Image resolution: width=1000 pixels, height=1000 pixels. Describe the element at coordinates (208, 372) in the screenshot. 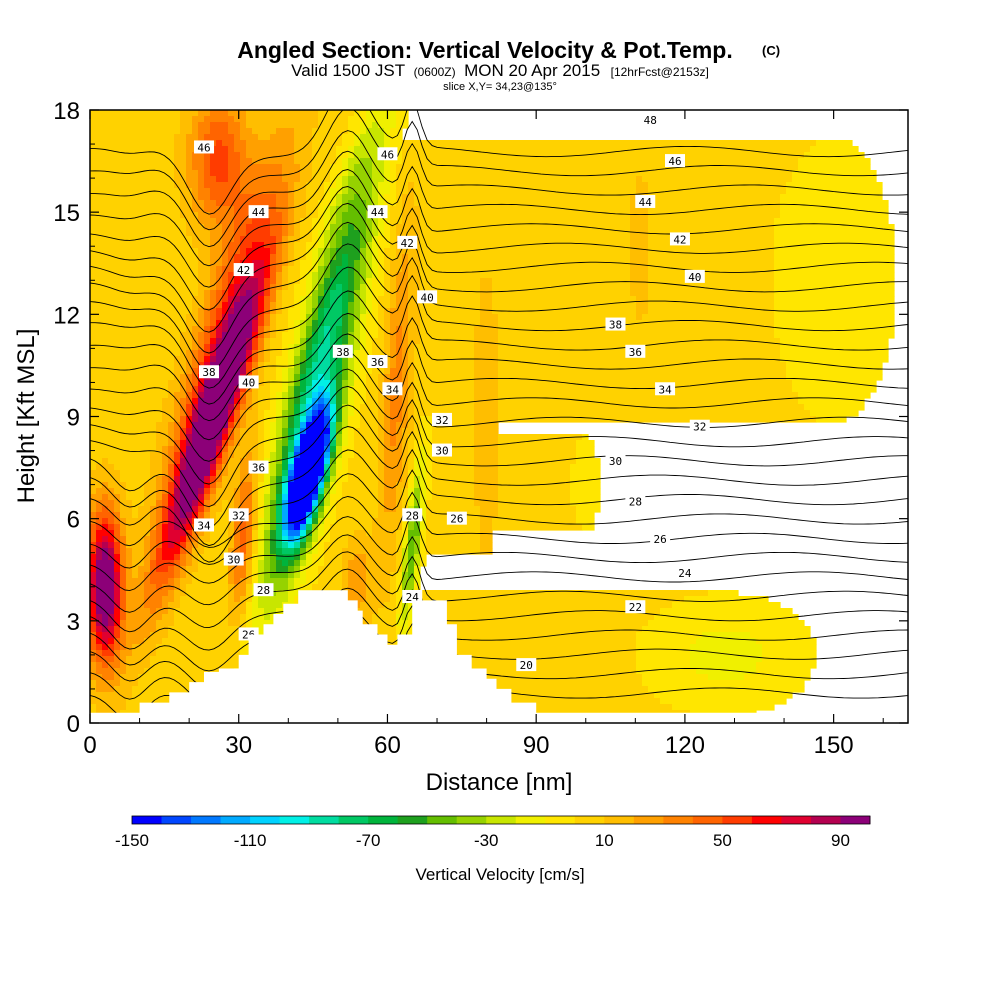

I see `contour-label: 38` at that location.